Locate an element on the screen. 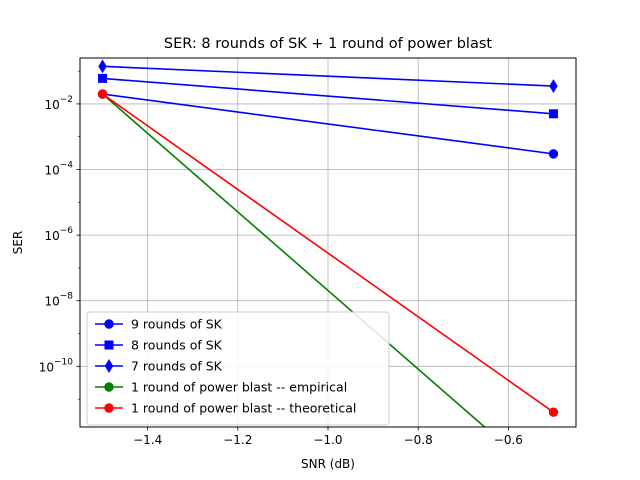 The height and width of the screenshot is (480, 640). y-axis-label: SER is located at coordinates (18, 243).